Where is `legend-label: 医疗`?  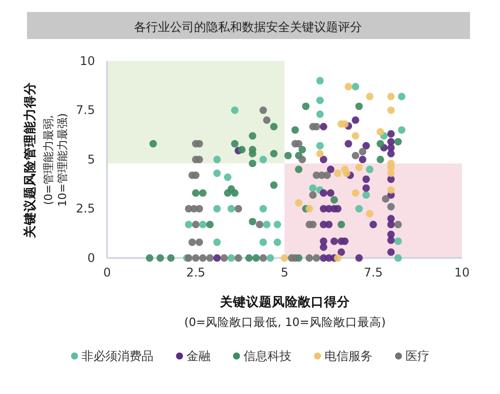 legend-label: 医疗 is located at coordinates (418, 356).